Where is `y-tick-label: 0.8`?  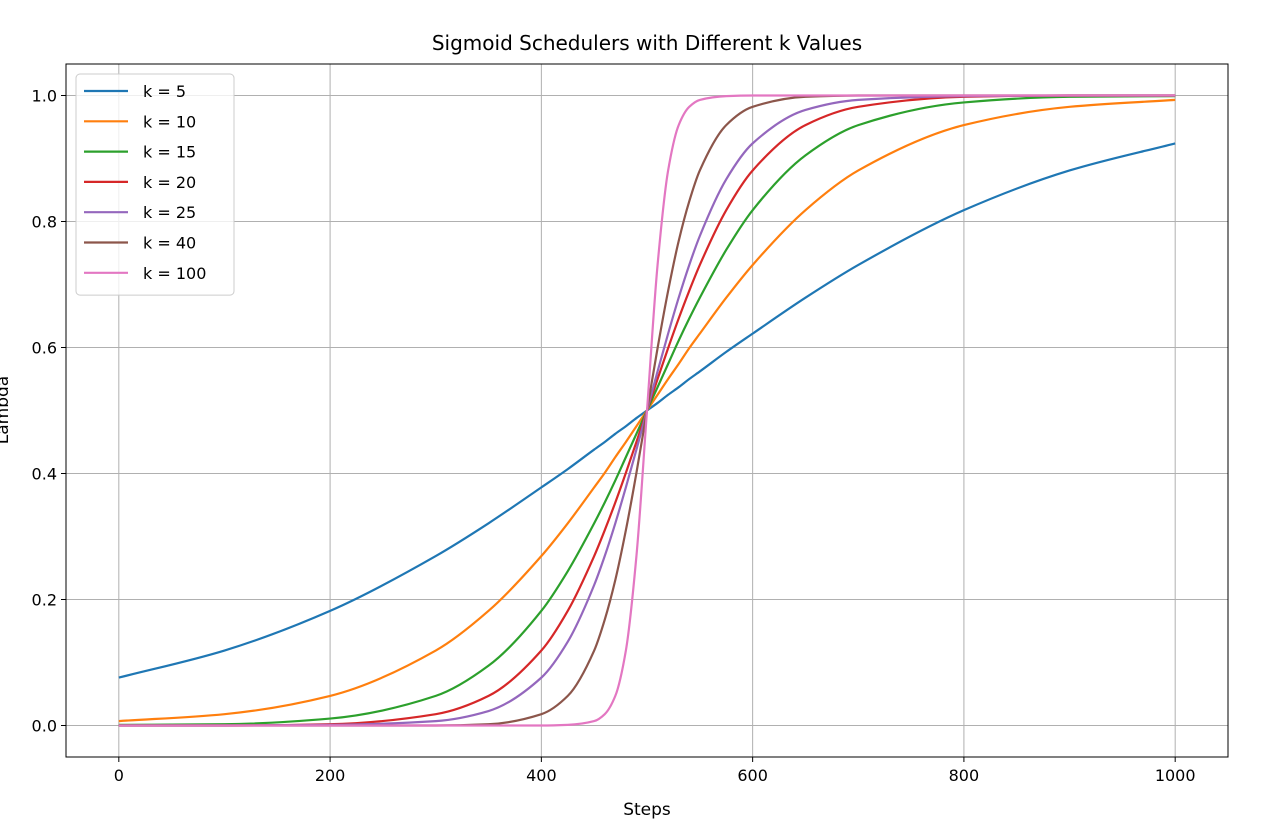 y-tick-label: 0.8 is located at coordinates (44, 222).